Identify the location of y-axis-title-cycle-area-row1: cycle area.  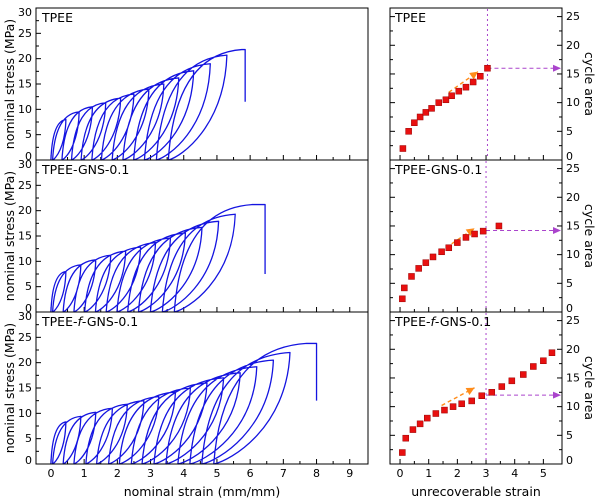
(589, 84).